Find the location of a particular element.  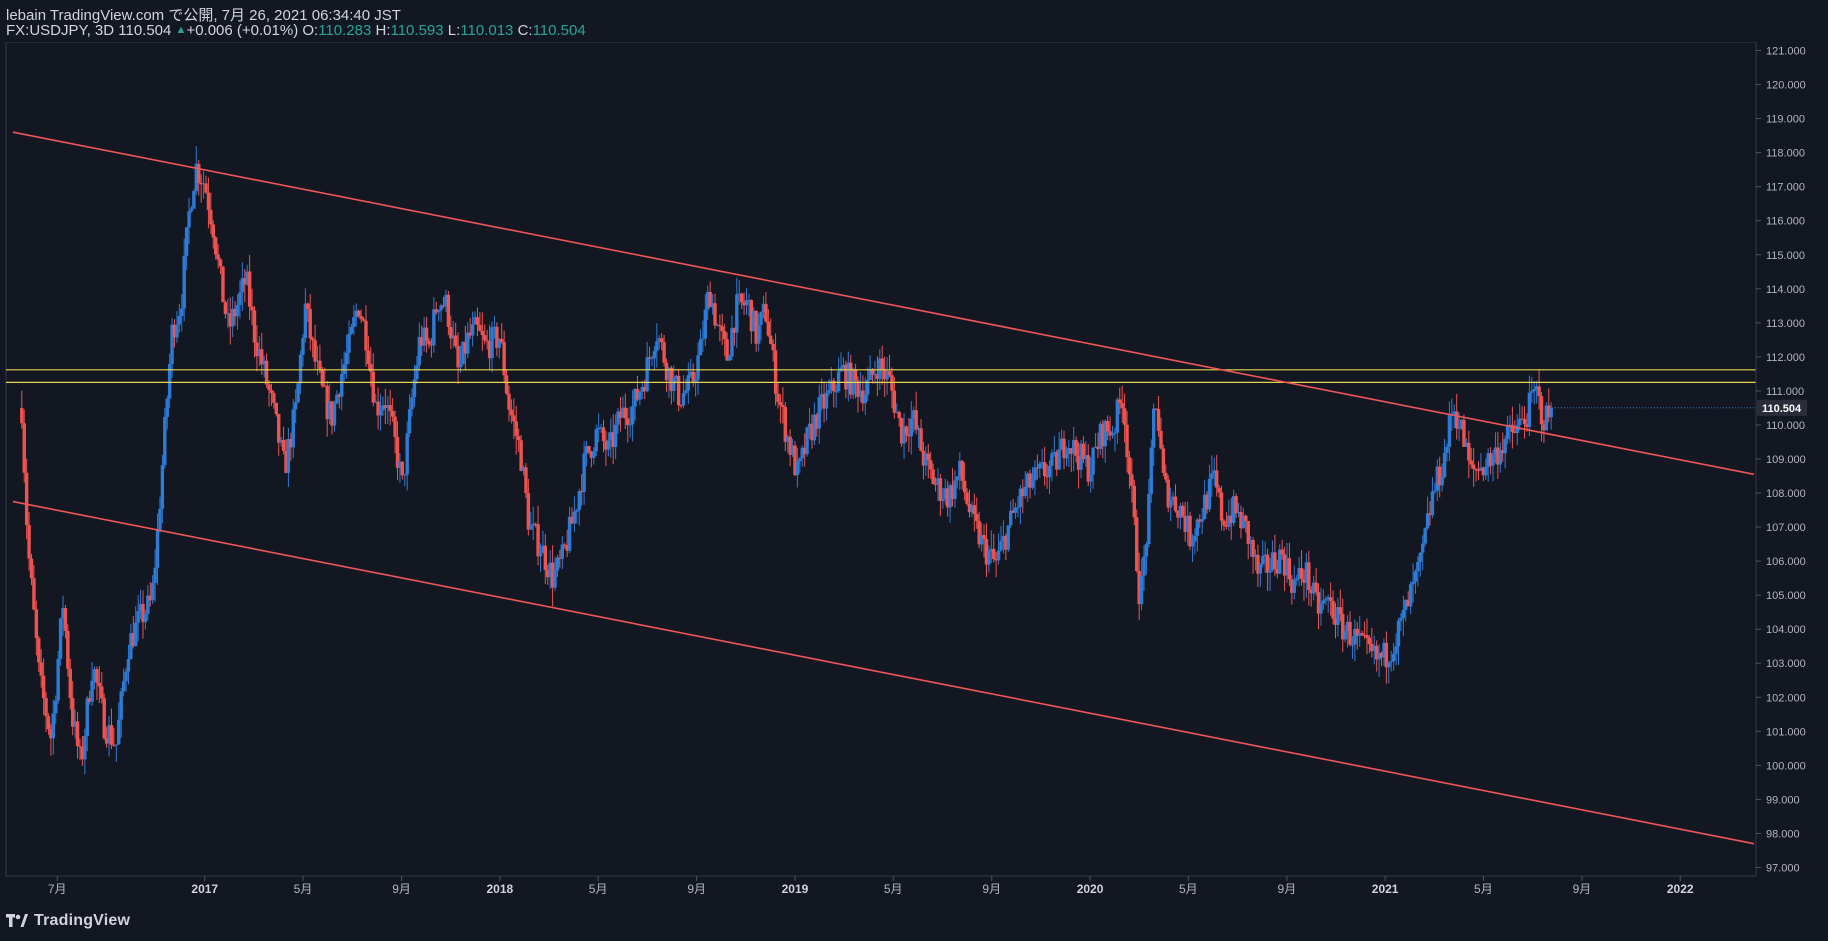

x-tick-label: 2019 is located at coordinates (795, 889).